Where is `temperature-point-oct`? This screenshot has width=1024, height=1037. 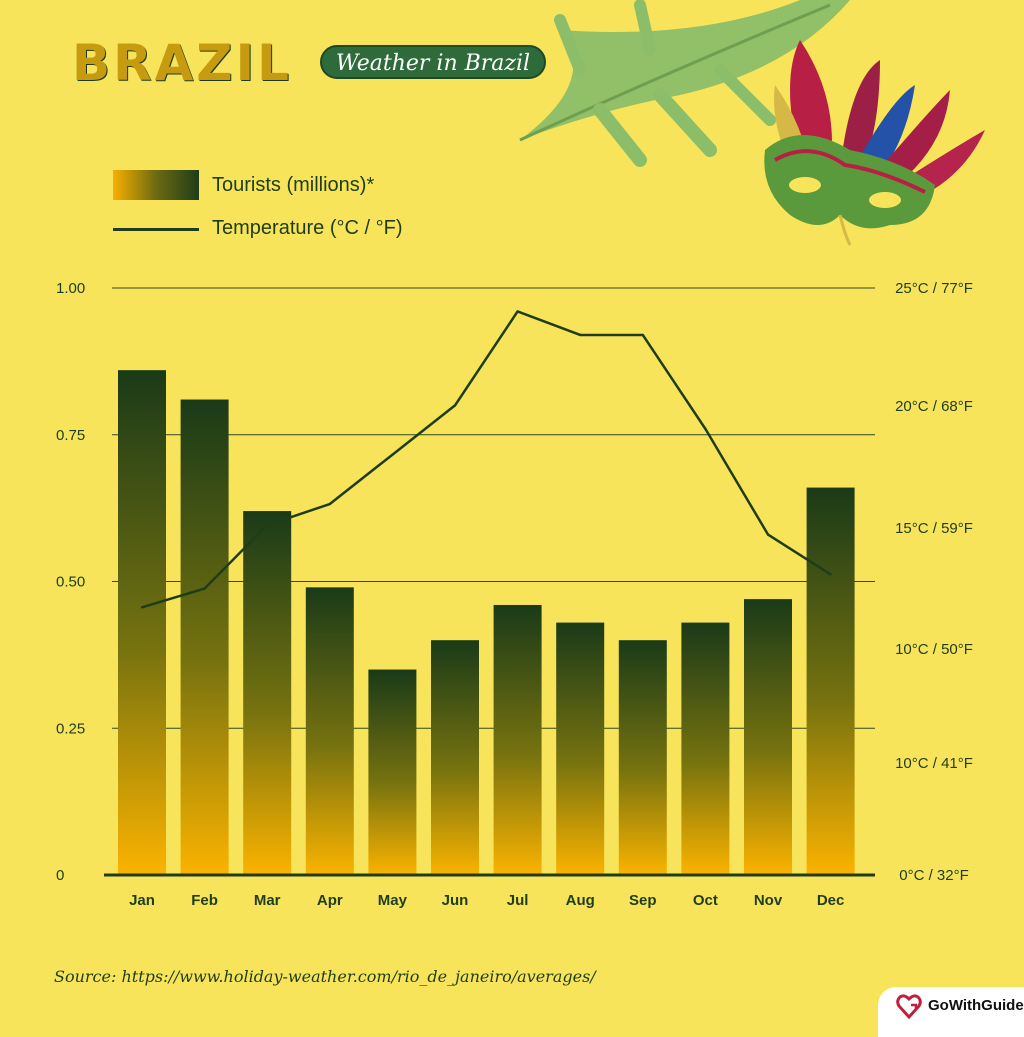
temperature-point-oct is located at coordinates (705, 429).